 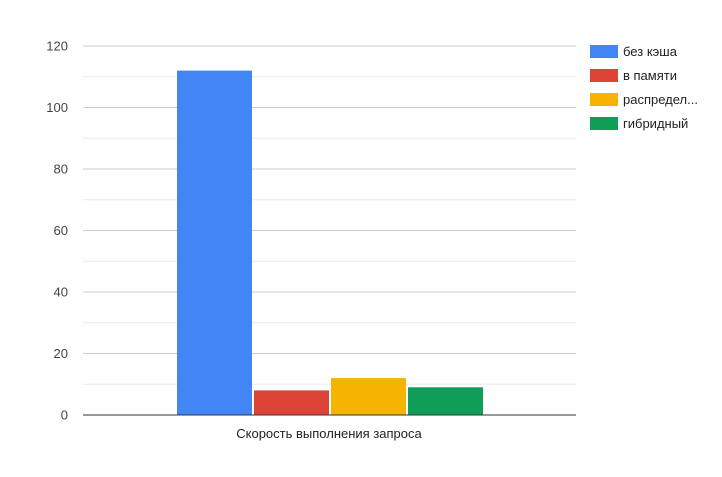 What do you see at coordinates (644, 87) in the screenshot?
I see `legend: без кэша в памяти распредел... гибридный` at bounding box center [644, 87].